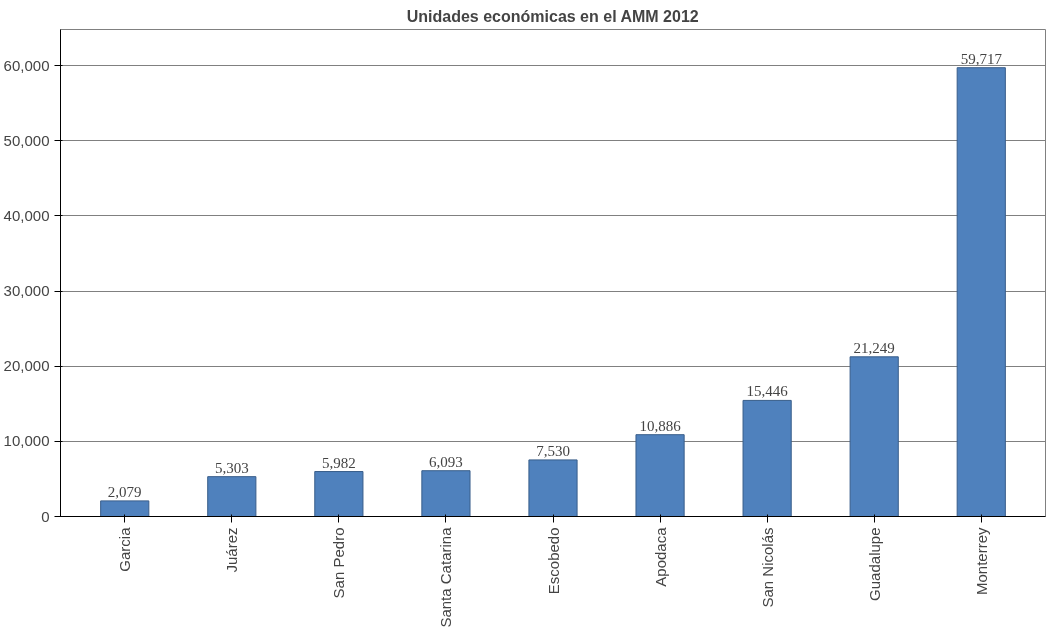 This screenshot has width=1064, height=637. I want to click on y-tick-label: 30,000, so click(26, 291).